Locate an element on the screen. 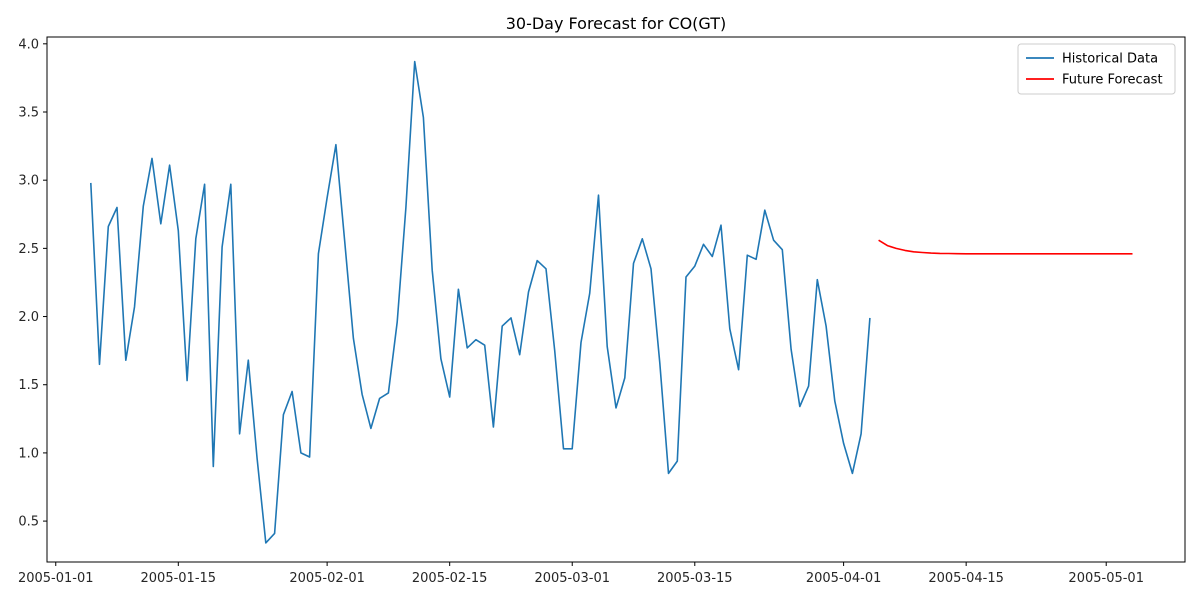 This screenshot has width=1200, height=600. x-tick-label: 2005-05-01 is located at coordinates (1106, 578).